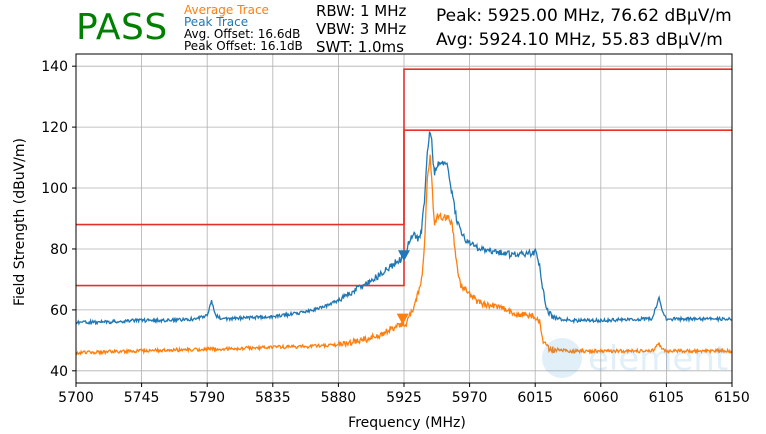 This screenshot has width=766, height=434. I want to click on average-marker, so click(402, 319).